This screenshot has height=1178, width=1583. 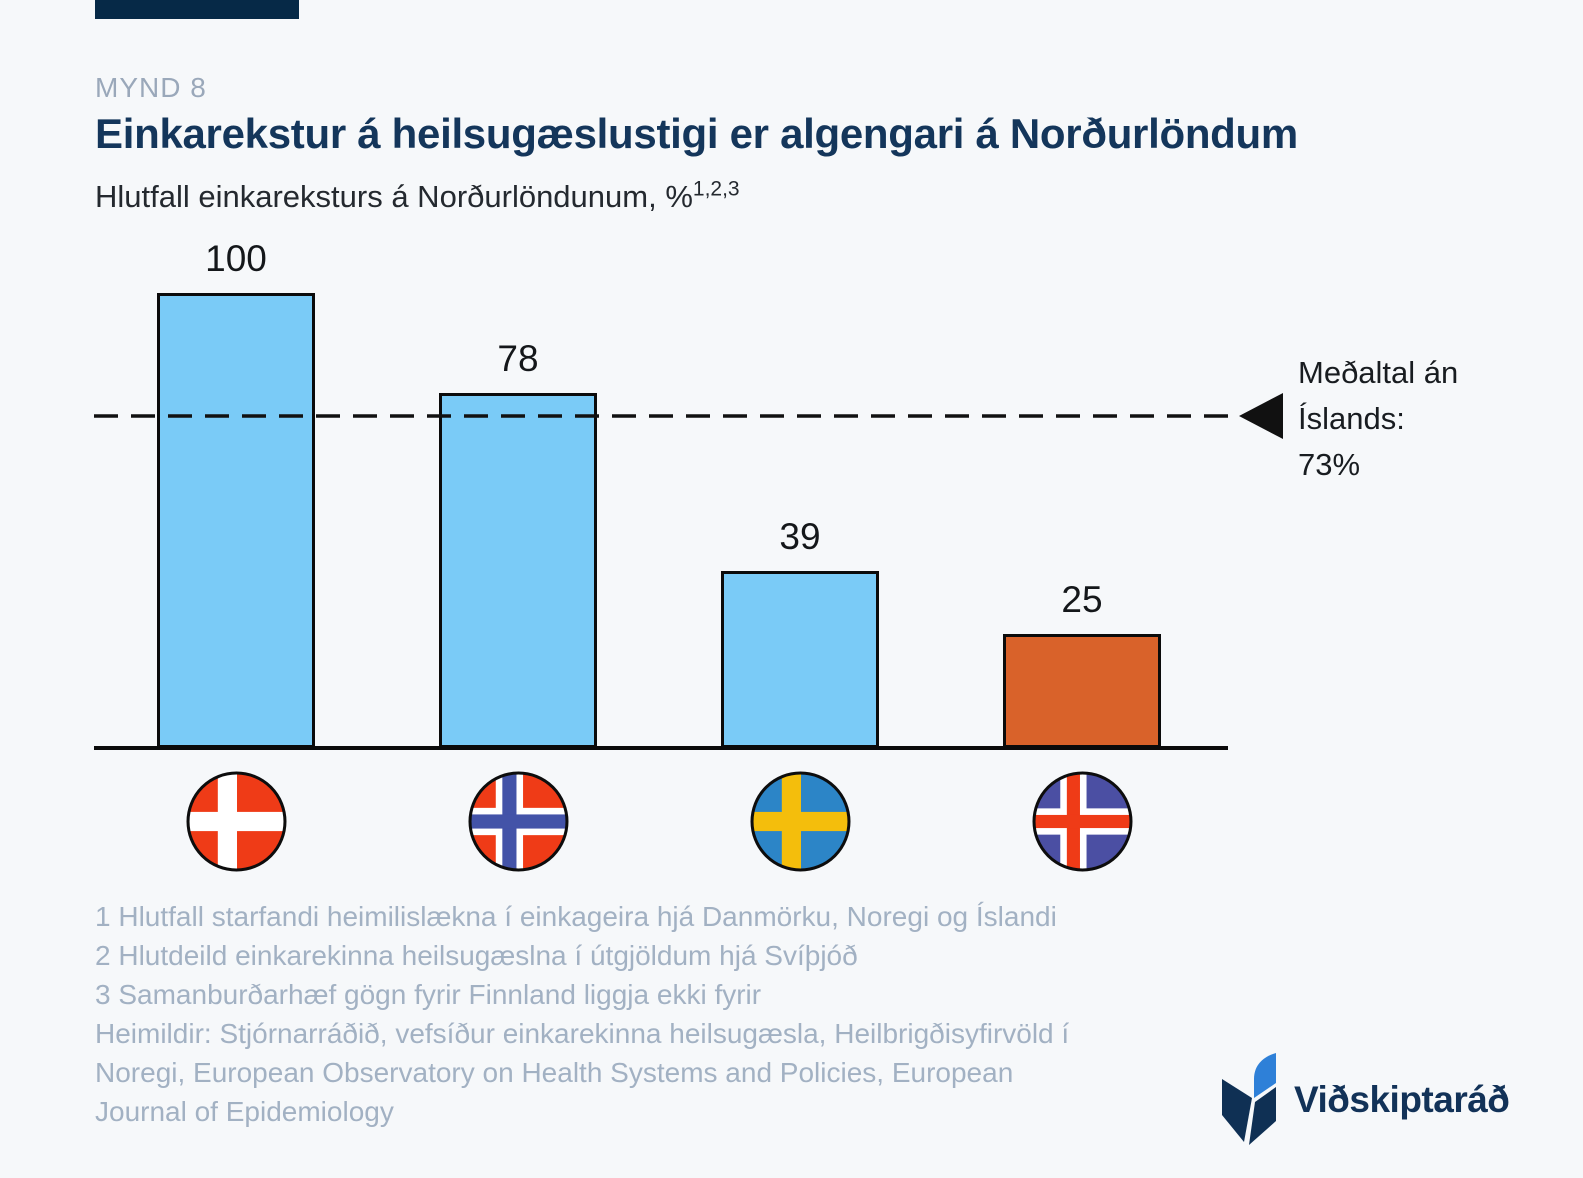 I want to click on flag-iceland-icon, so click(x=1082, y=821).